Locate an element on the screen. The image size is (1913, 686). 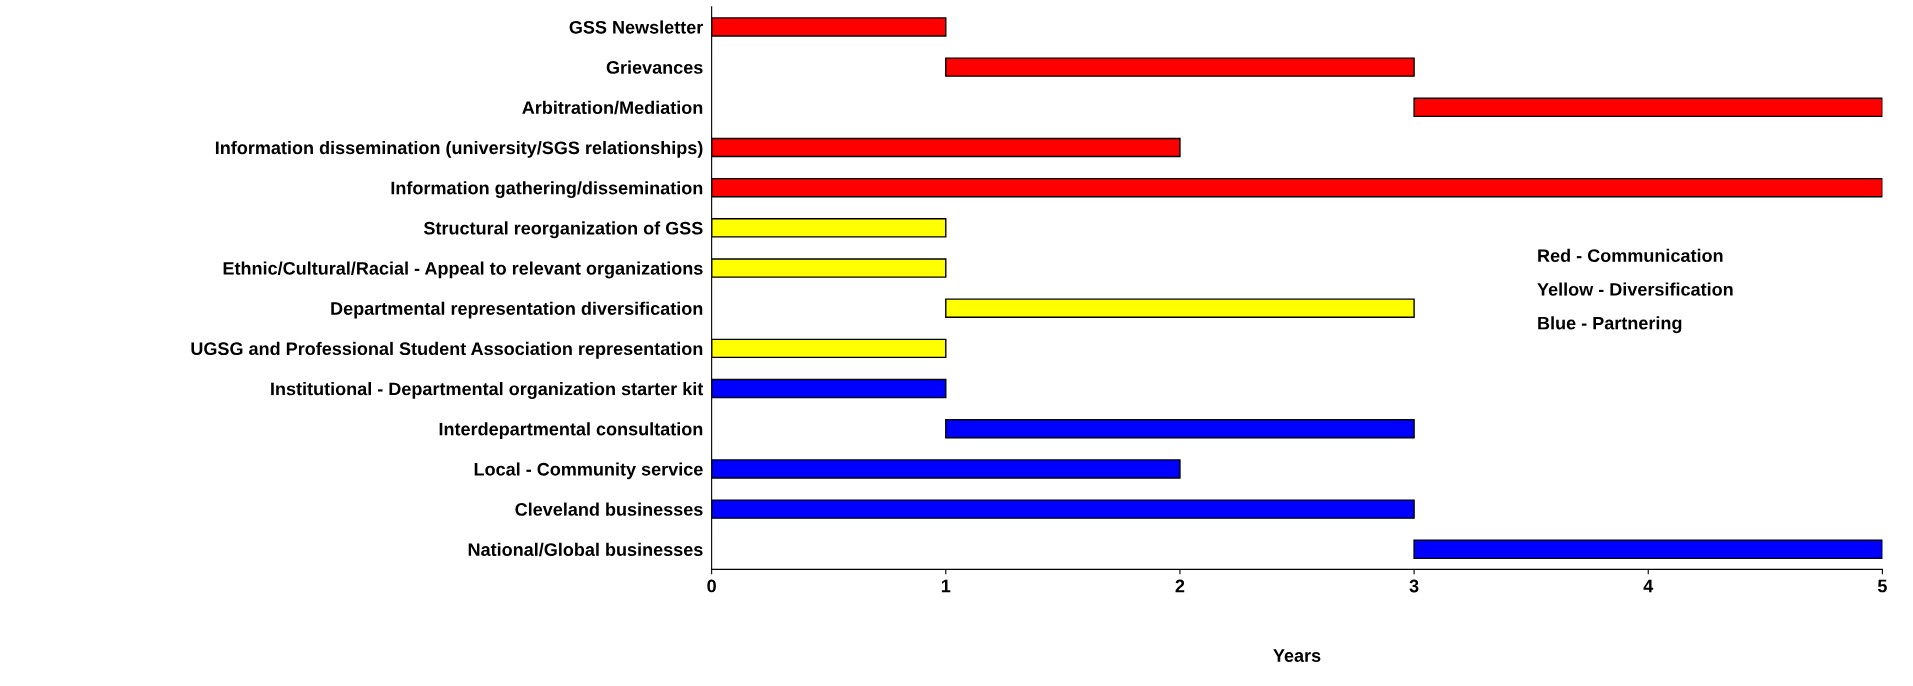
x-tick-label: 5 is located at coordinates (1882, 586).